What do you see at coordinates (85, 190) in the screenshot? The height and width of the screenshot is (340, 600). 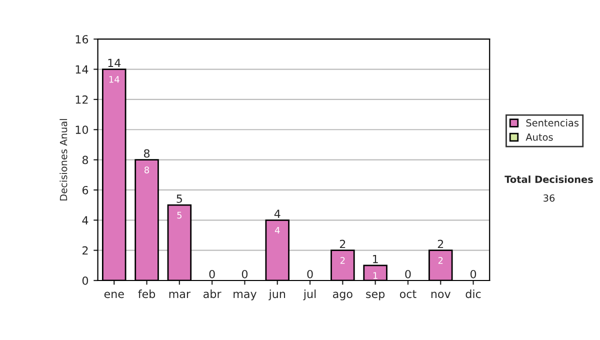 I see `y-tick-label: 6` at bounding box center [85, 190].